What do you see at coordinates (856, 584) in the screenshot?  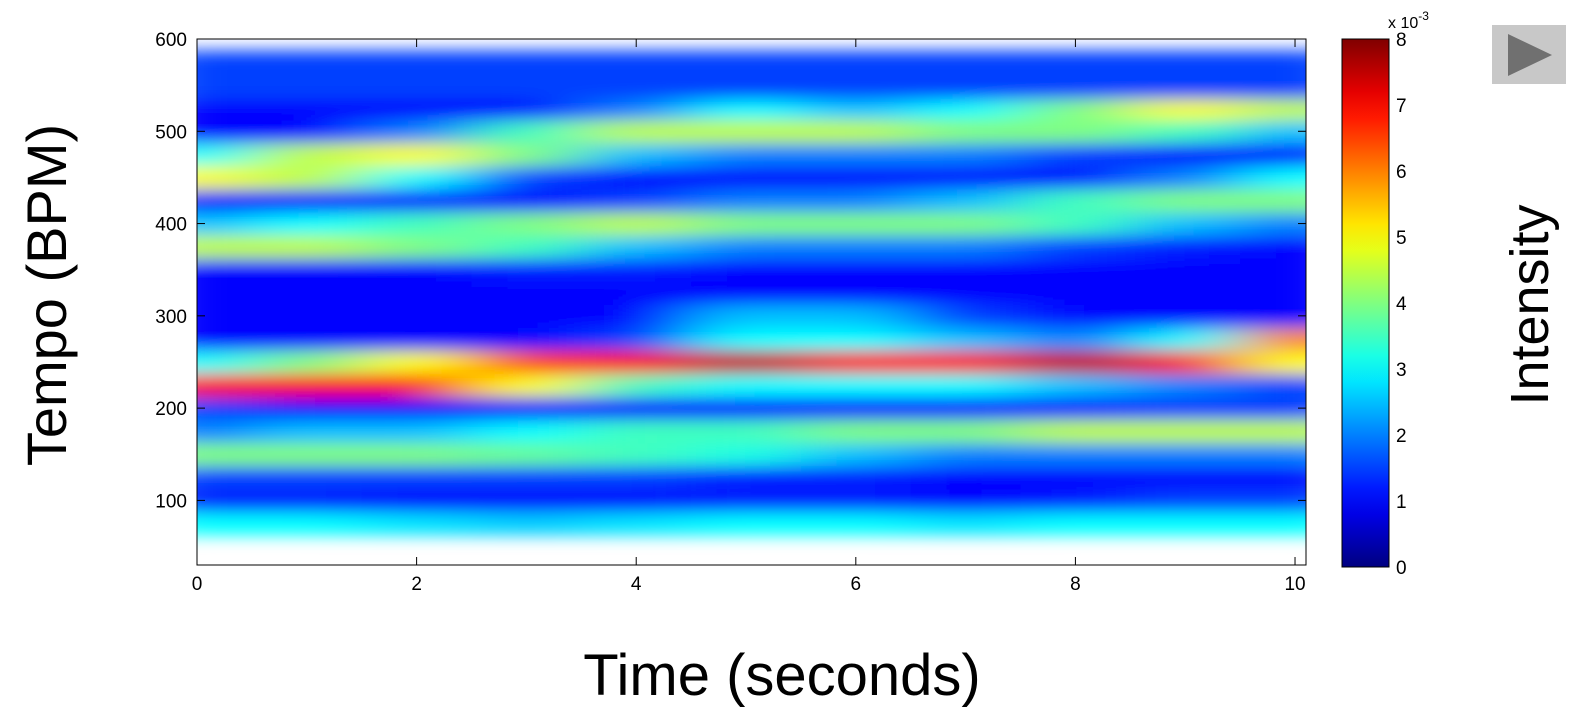 I see `x-tick-label: 6` at bounding box center [856, 584].